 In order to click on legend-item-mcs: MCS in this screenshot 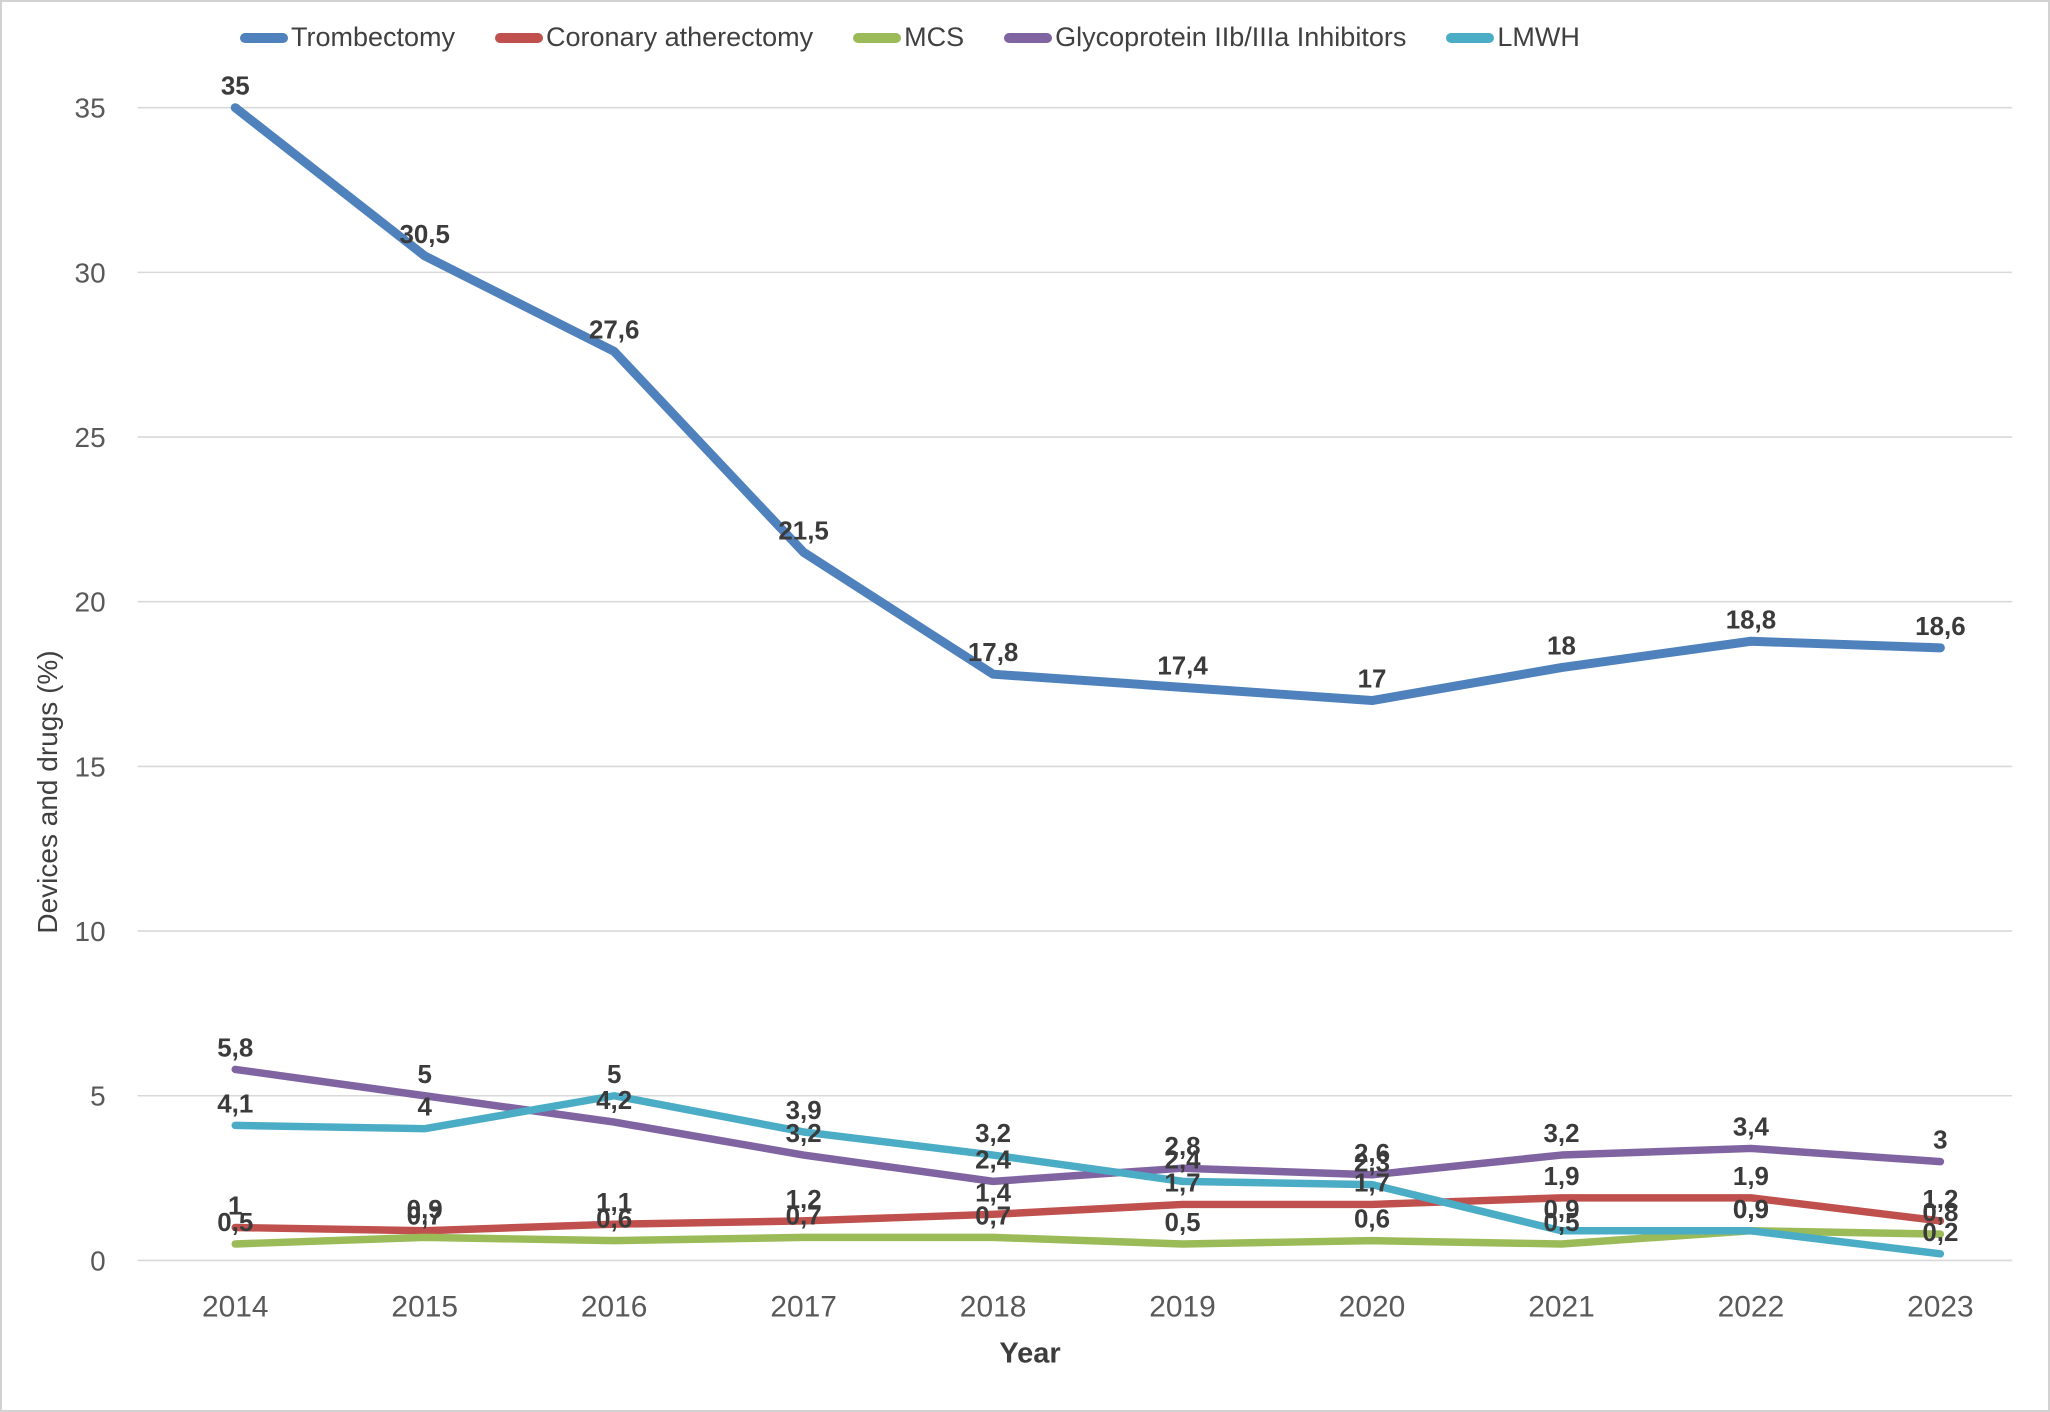, I will do `click(908, 37)`.